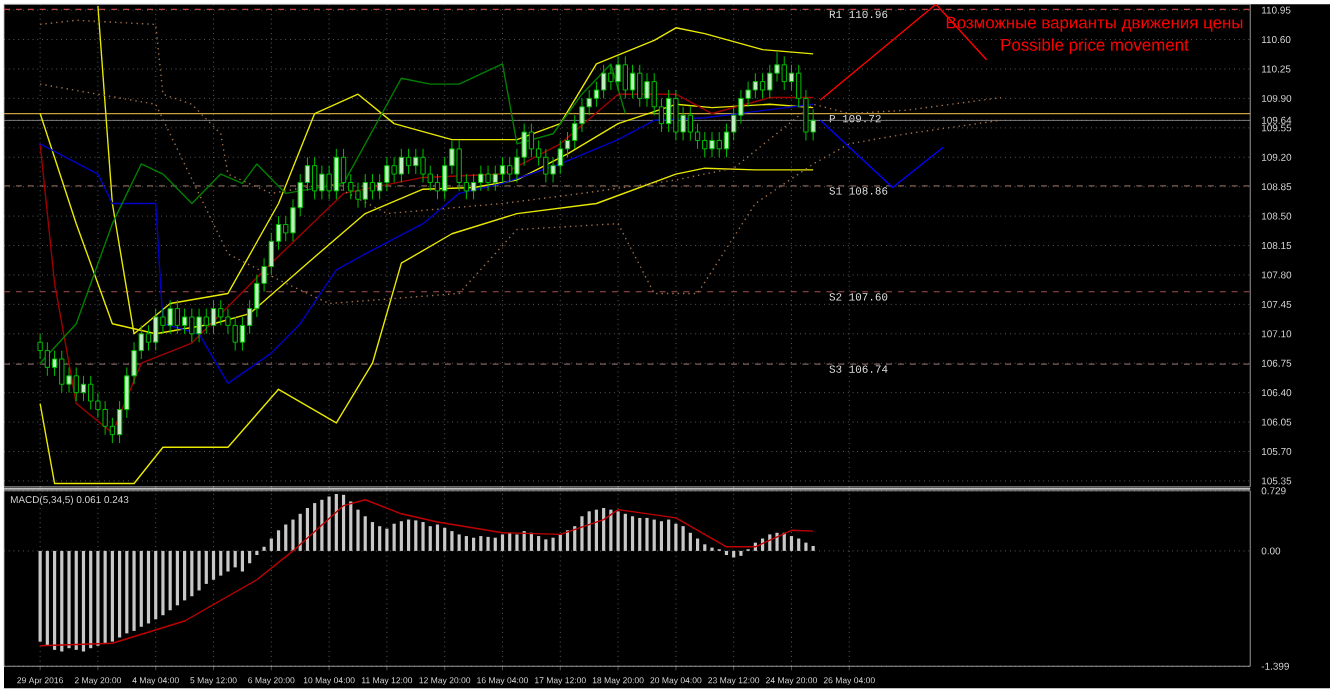 This screenshot has height=692, width=1330. I want to click on annotation: Possible price movement, so click(1095, 46).